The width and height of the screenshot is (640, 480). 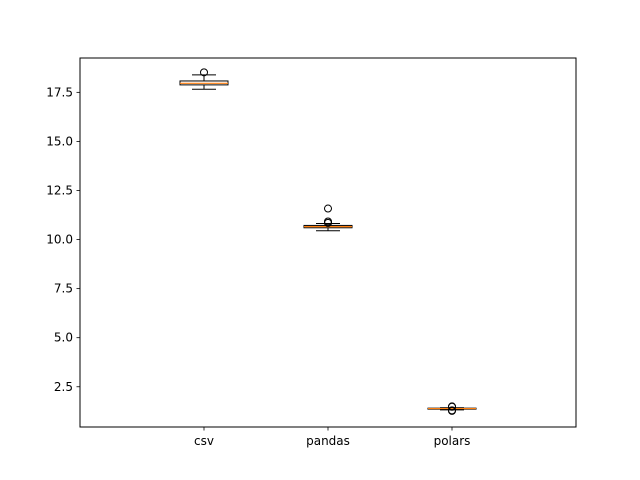 I want to click on x-tick-label: polars, so click(x=452, y=441).